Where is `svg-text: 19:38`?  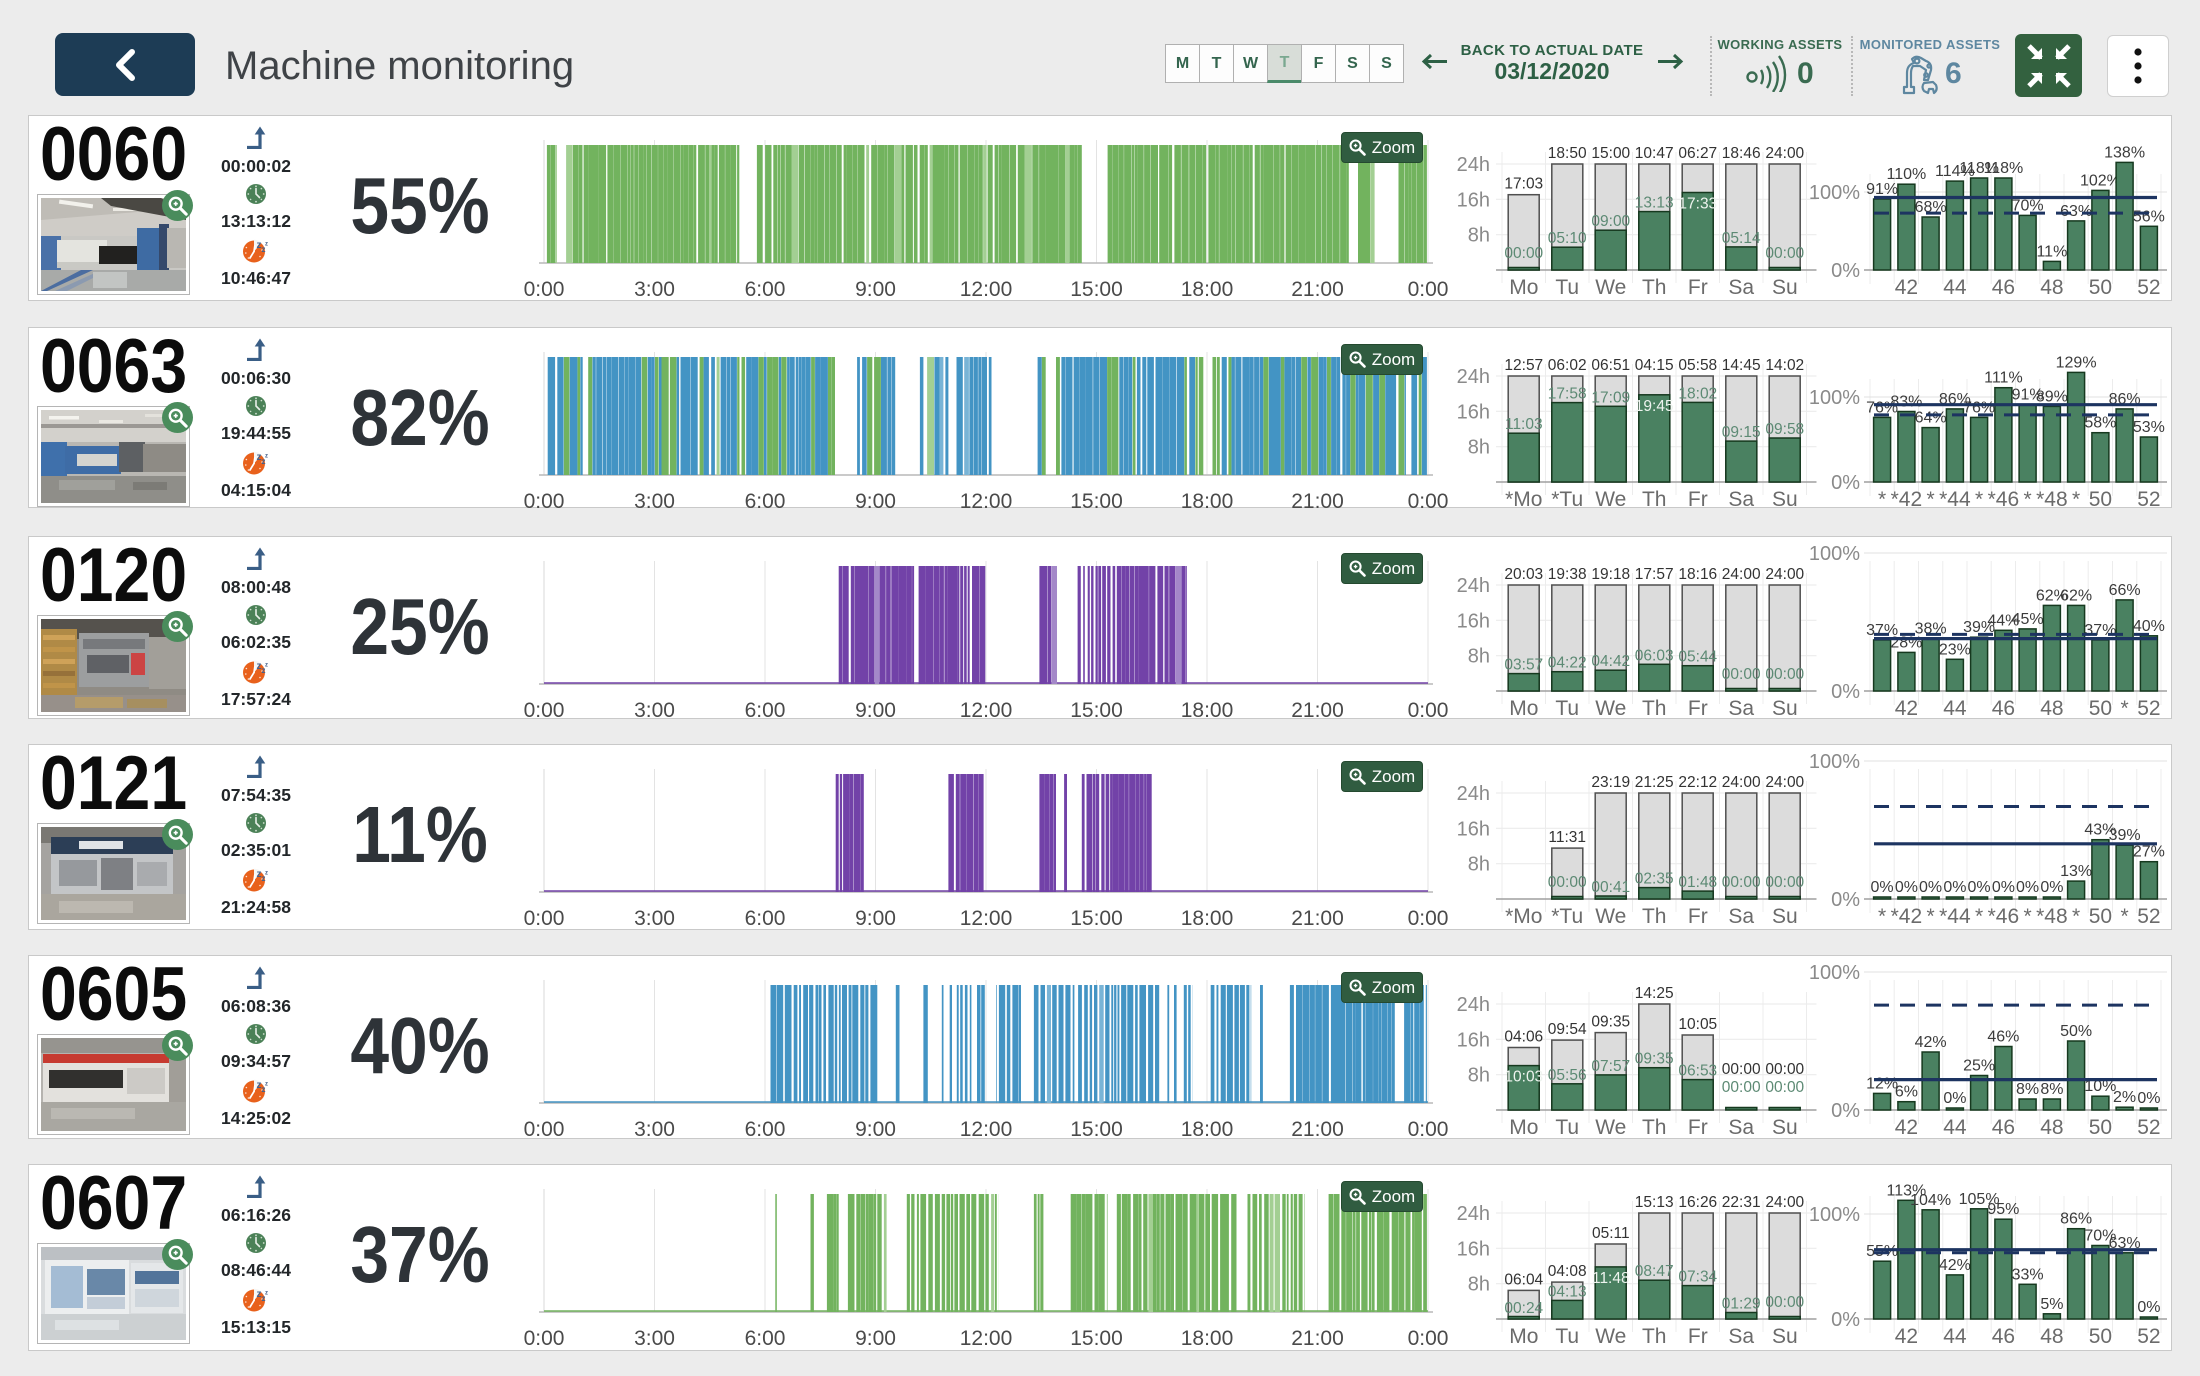 svg-text: 19:38 is located at coordinates (1567, 574).